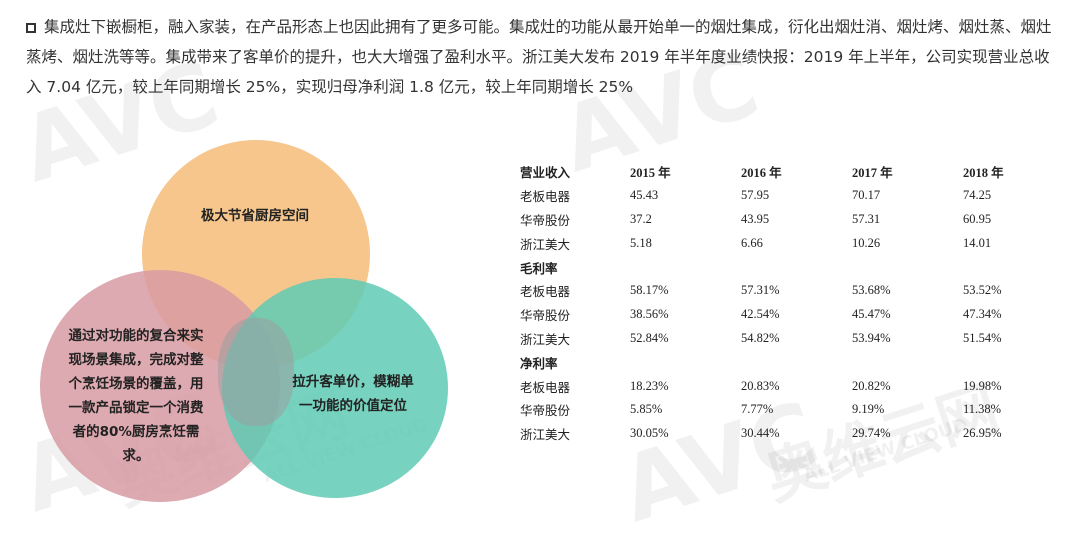 The width and height of the screenshot is (1080, 543). What do you see at coordinates (871, 385) in the screenshot?
I see `table-cell: 20.82%` at bounding box center [871, 385].